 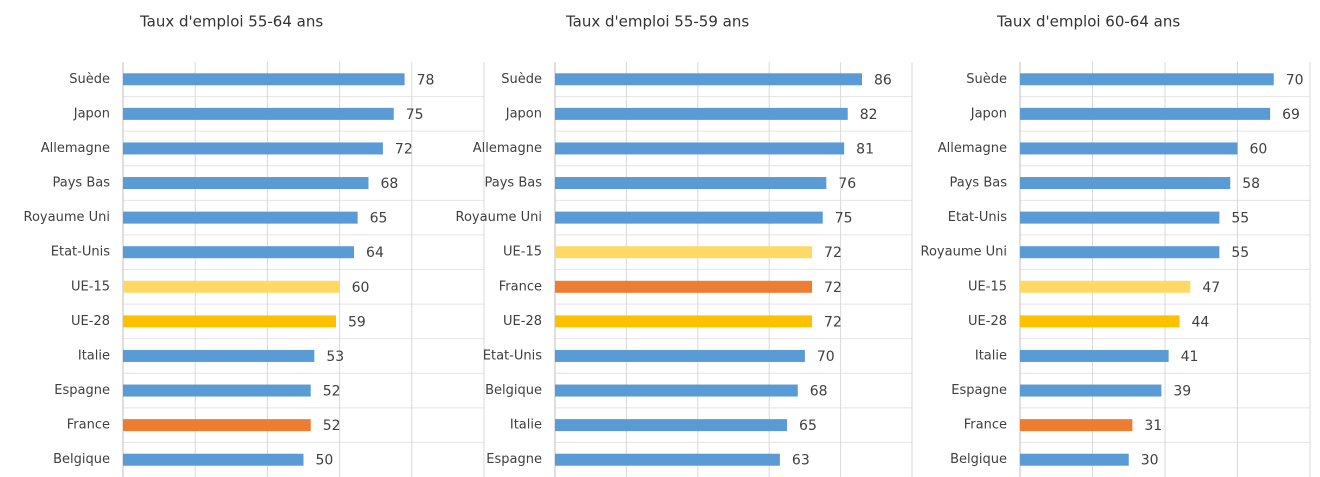 What do you see at coordinates (1153, 426) in the screenshot?
I see `value-label: 31` at bounding box center [1153, 426].